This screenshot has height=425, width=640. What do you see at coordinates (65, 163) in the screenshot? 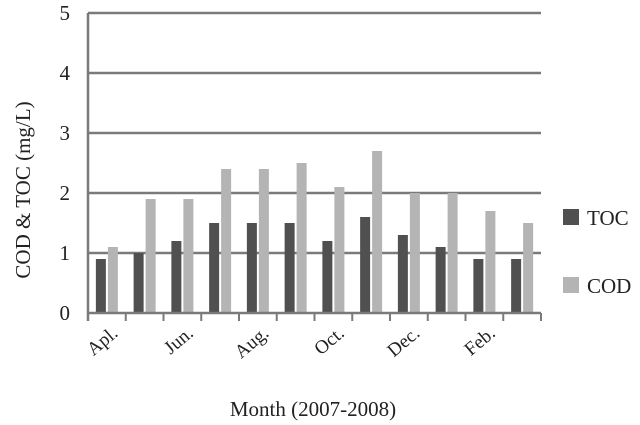
I see `y-tick-labels: 0 1 2 3 4 5` at bounding box center [65, 163].